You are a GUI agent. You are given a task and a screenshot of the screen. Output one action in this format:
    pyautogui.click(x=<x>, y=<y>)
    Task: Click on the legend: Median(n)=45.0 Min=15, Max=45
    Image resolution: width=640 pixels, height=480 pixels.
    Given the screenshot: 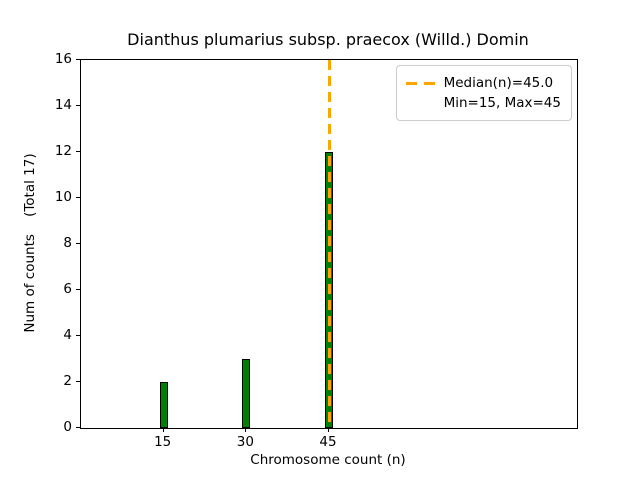 What is the action you would take?
    pyautogui.click(x=483, y=93)
    